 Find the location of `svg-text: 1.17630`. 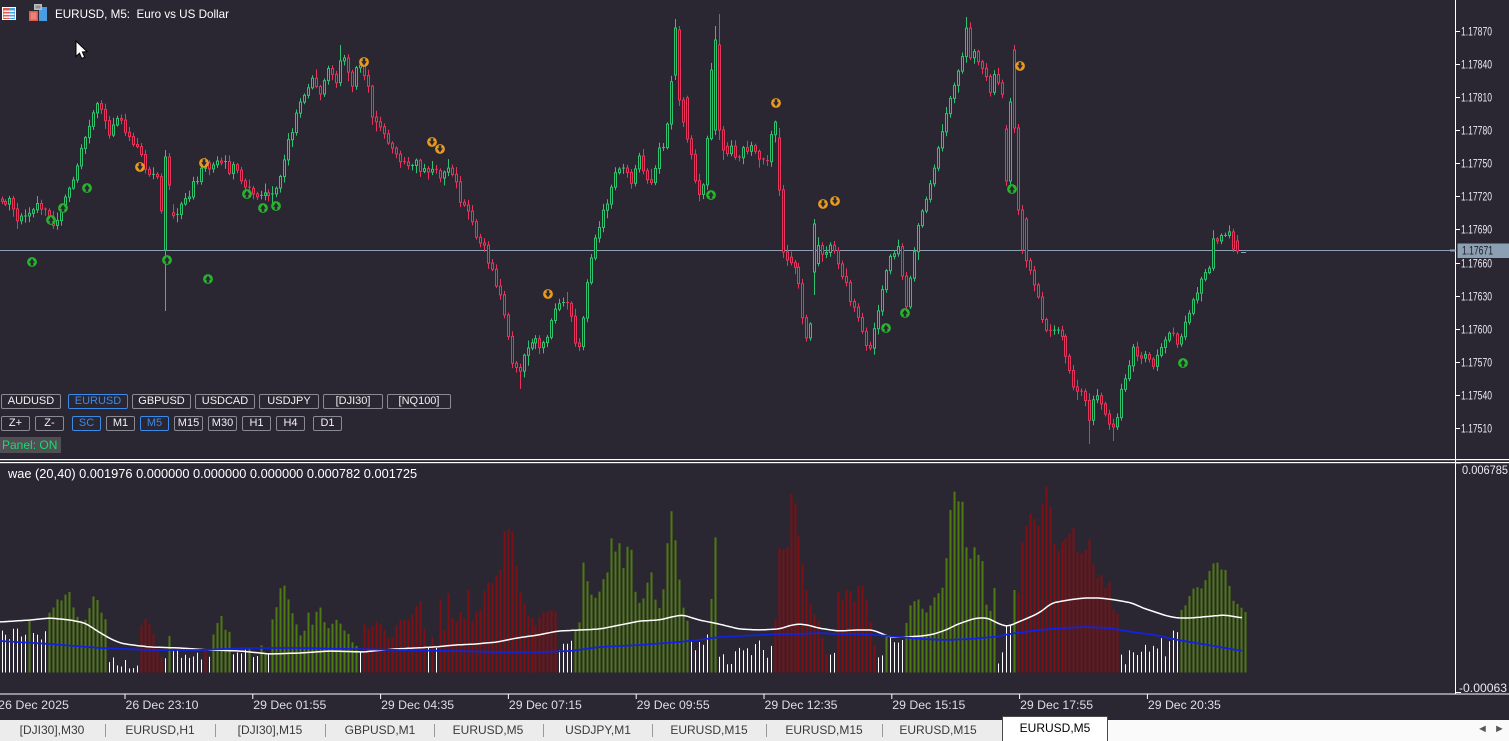

svg-text: 1.17630 is located at coordinates (1476, 297).